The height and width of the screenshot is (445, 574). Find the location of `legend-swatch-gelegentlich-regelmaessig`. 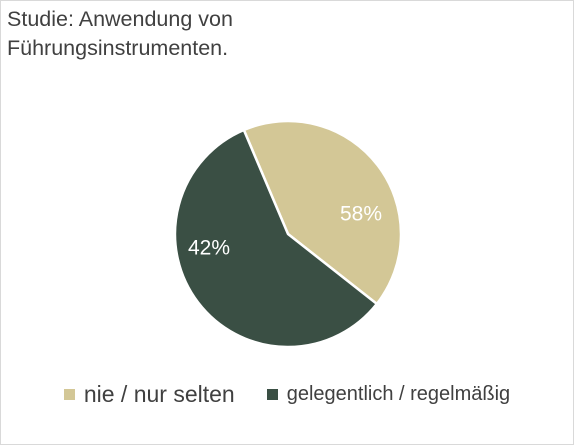

legend-swatch-gelegentlich-regelmaessig is located at coordinates (272, 394).